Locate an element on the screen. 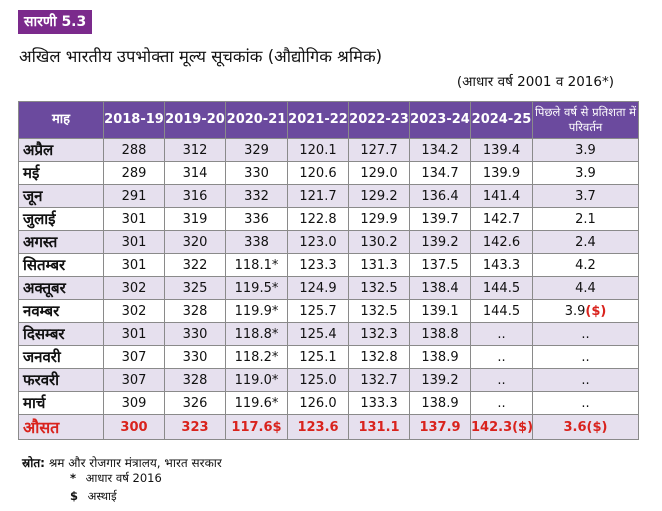  value-text: 125.1 is located at coordinates (318, 357).